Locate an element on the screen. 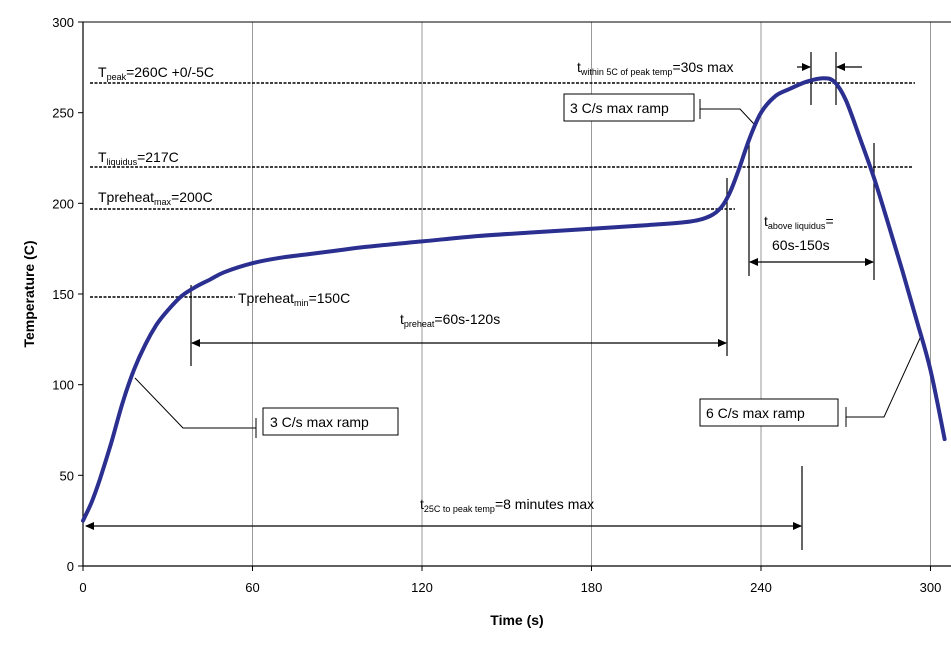 The height and width of the screenshot is (650, 951). tabove-range: 60s-150s is located at coordinates (801, 245).